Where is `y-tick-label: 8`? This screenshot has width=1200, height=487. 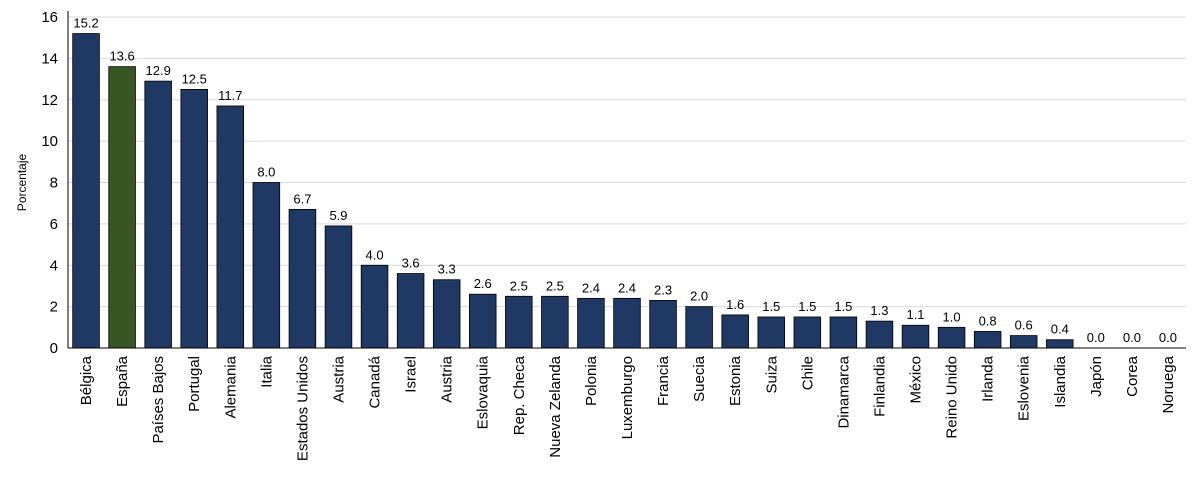
y-tick-label: 8 is located at coordinates (54, 183).